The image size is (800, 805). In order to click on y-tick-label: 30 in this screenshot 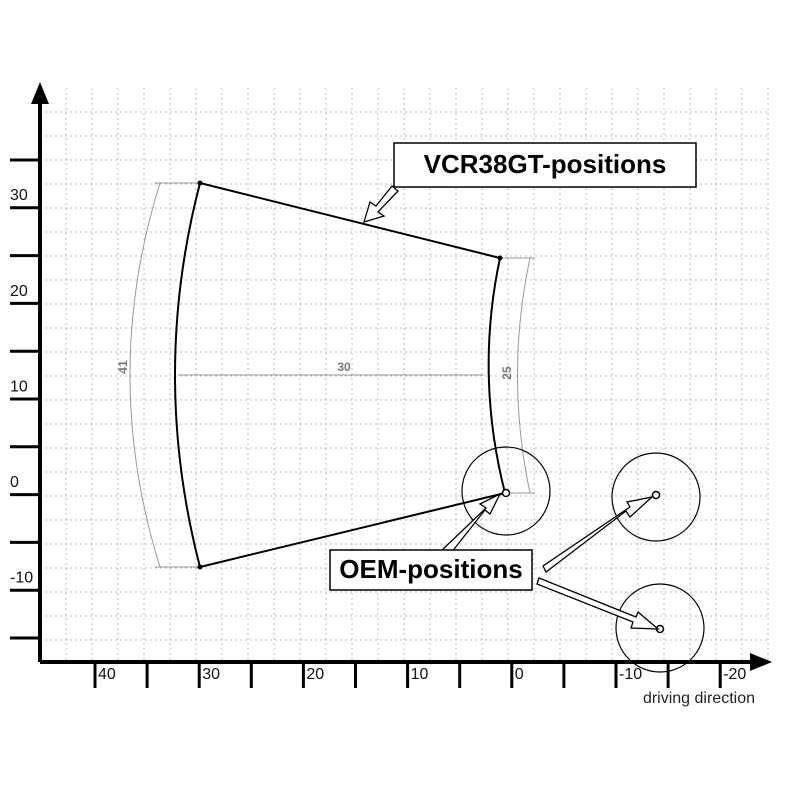, I will do `click(19, 195)`.